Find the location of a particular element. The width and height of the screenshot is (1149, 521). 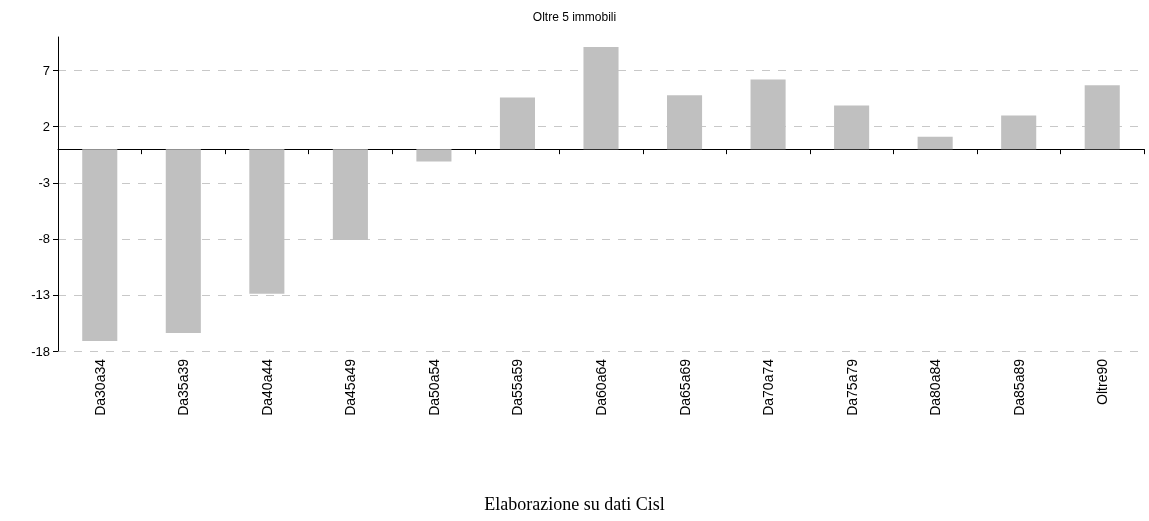

y-tick-label: -18 is located at coordinates (40, 351).